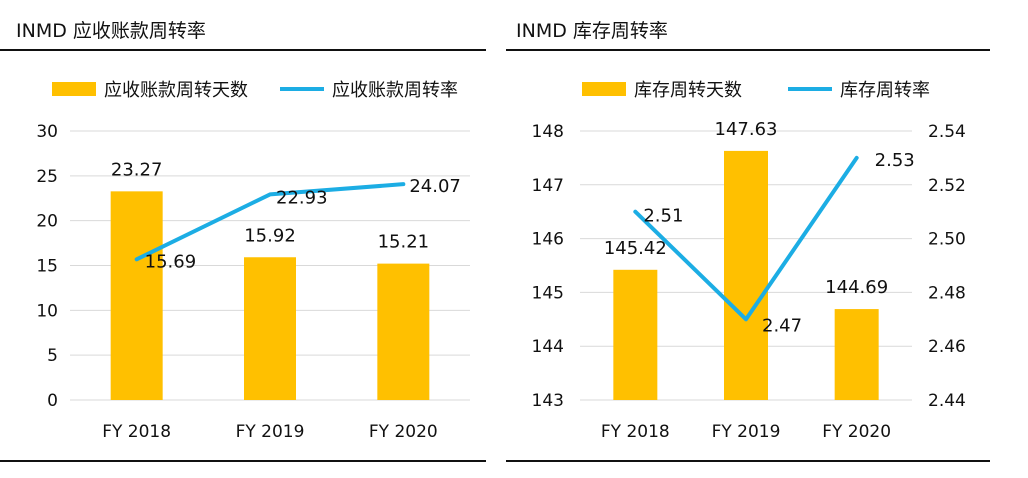 The image size is (1028, 478). What do you see at coordinates (548, 186) in the screenshot?
I see `y-tick-label: 147` at bounding box center [548, 186].